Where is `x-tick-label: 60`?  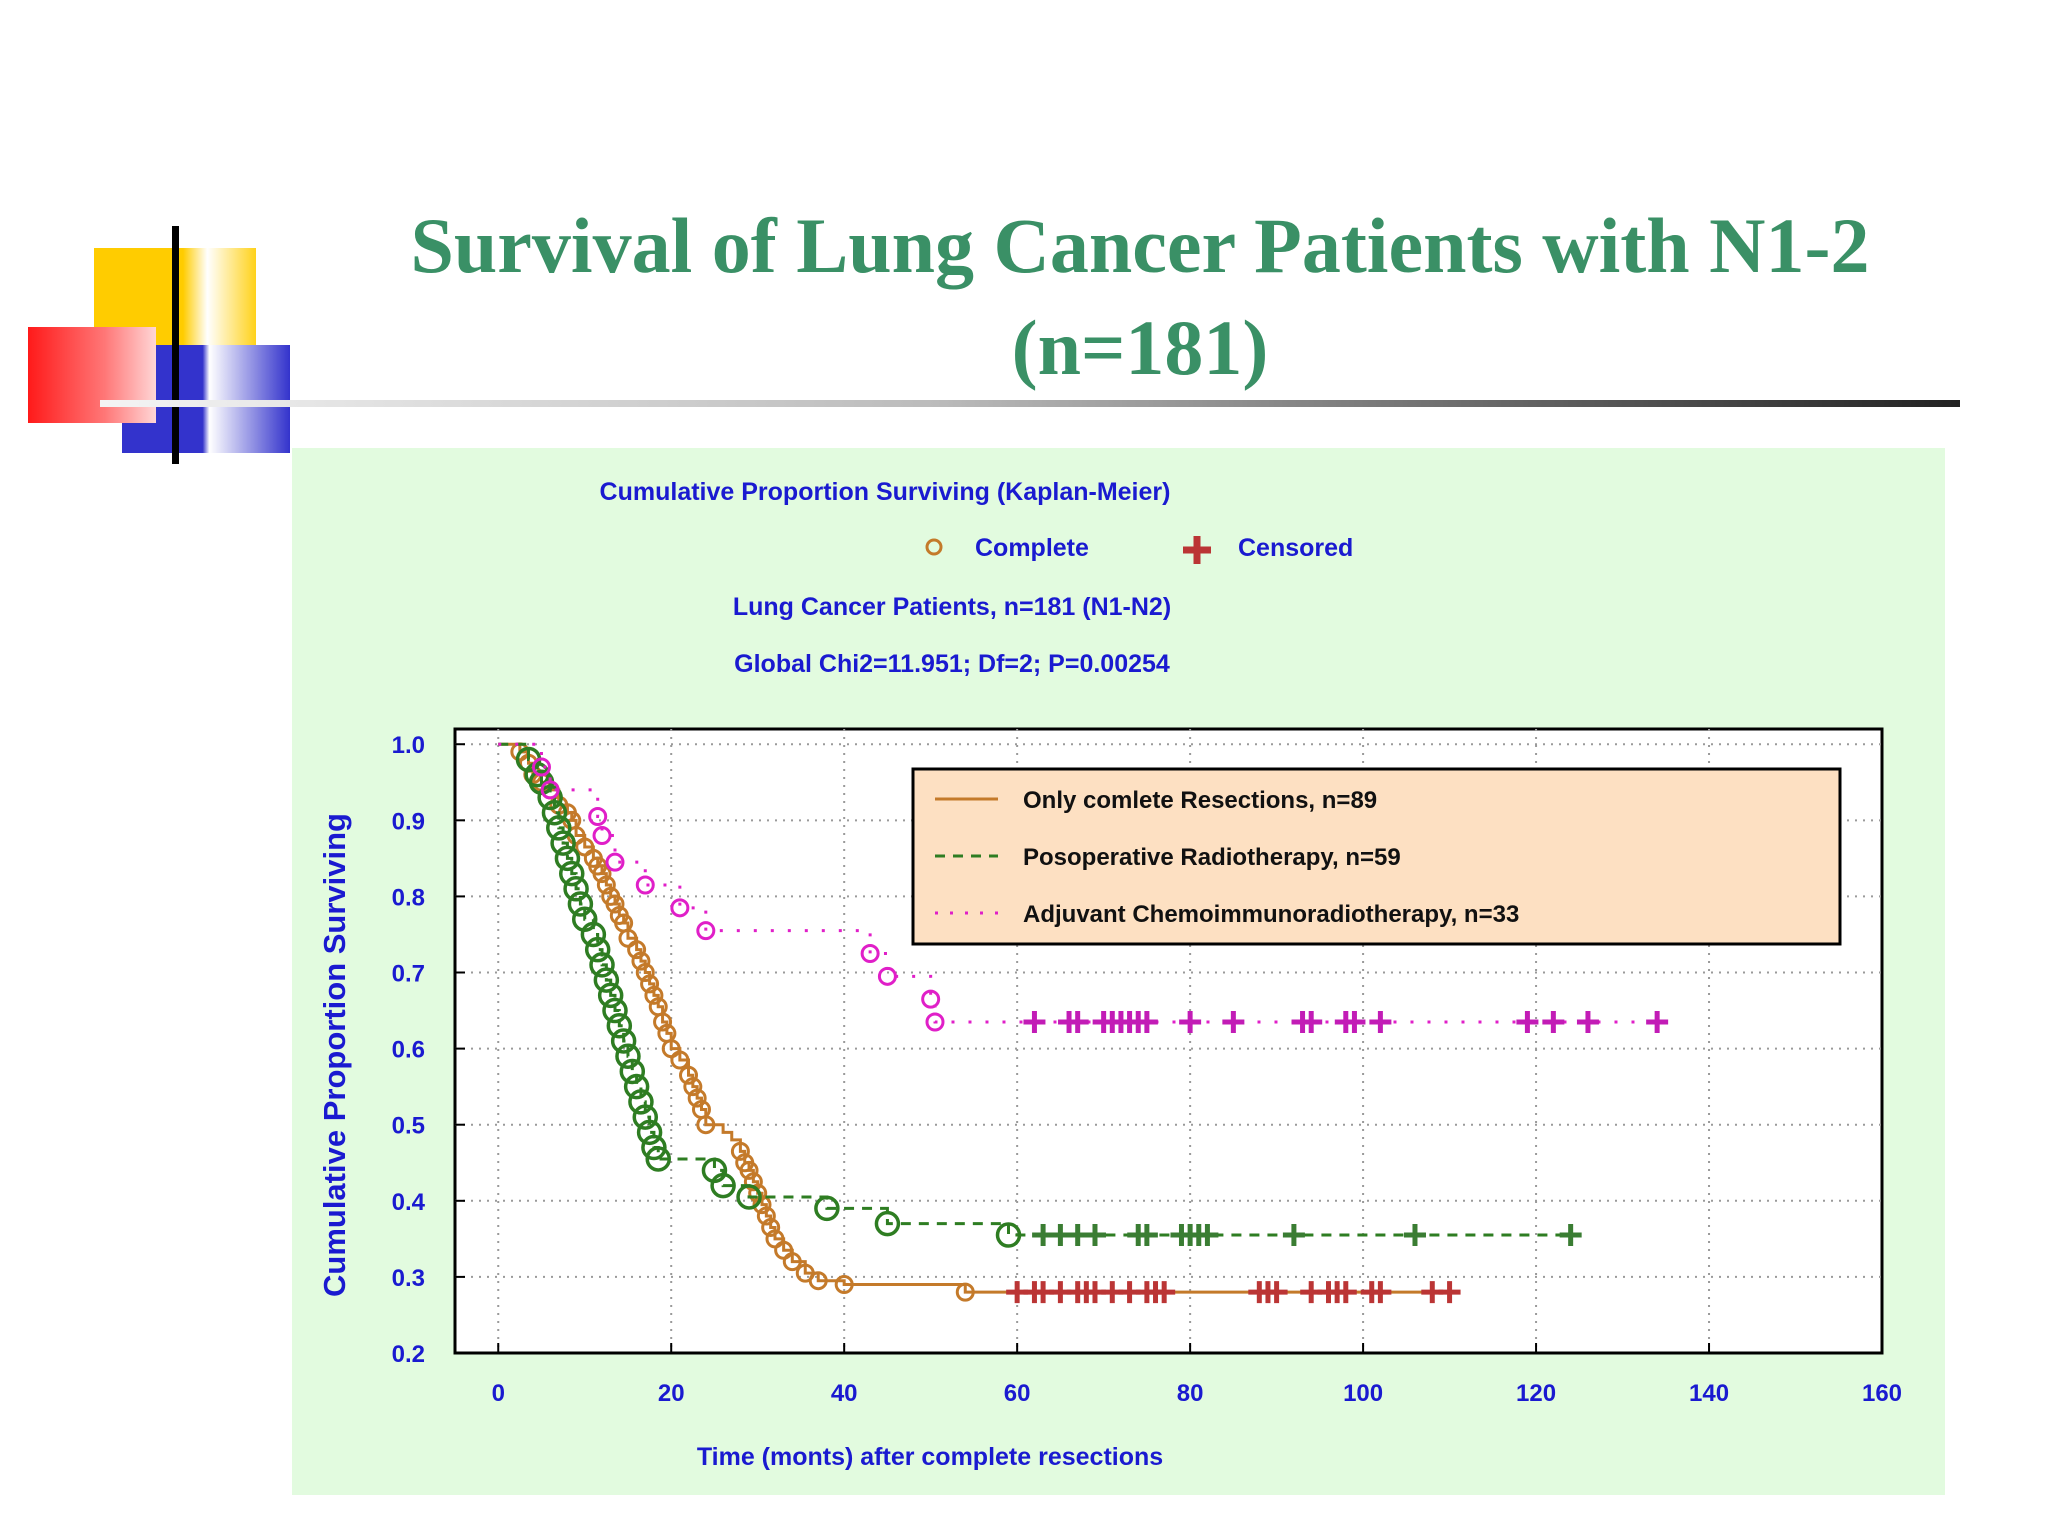 x-tick-label: 60 is located at coordinates (1017, 1393).